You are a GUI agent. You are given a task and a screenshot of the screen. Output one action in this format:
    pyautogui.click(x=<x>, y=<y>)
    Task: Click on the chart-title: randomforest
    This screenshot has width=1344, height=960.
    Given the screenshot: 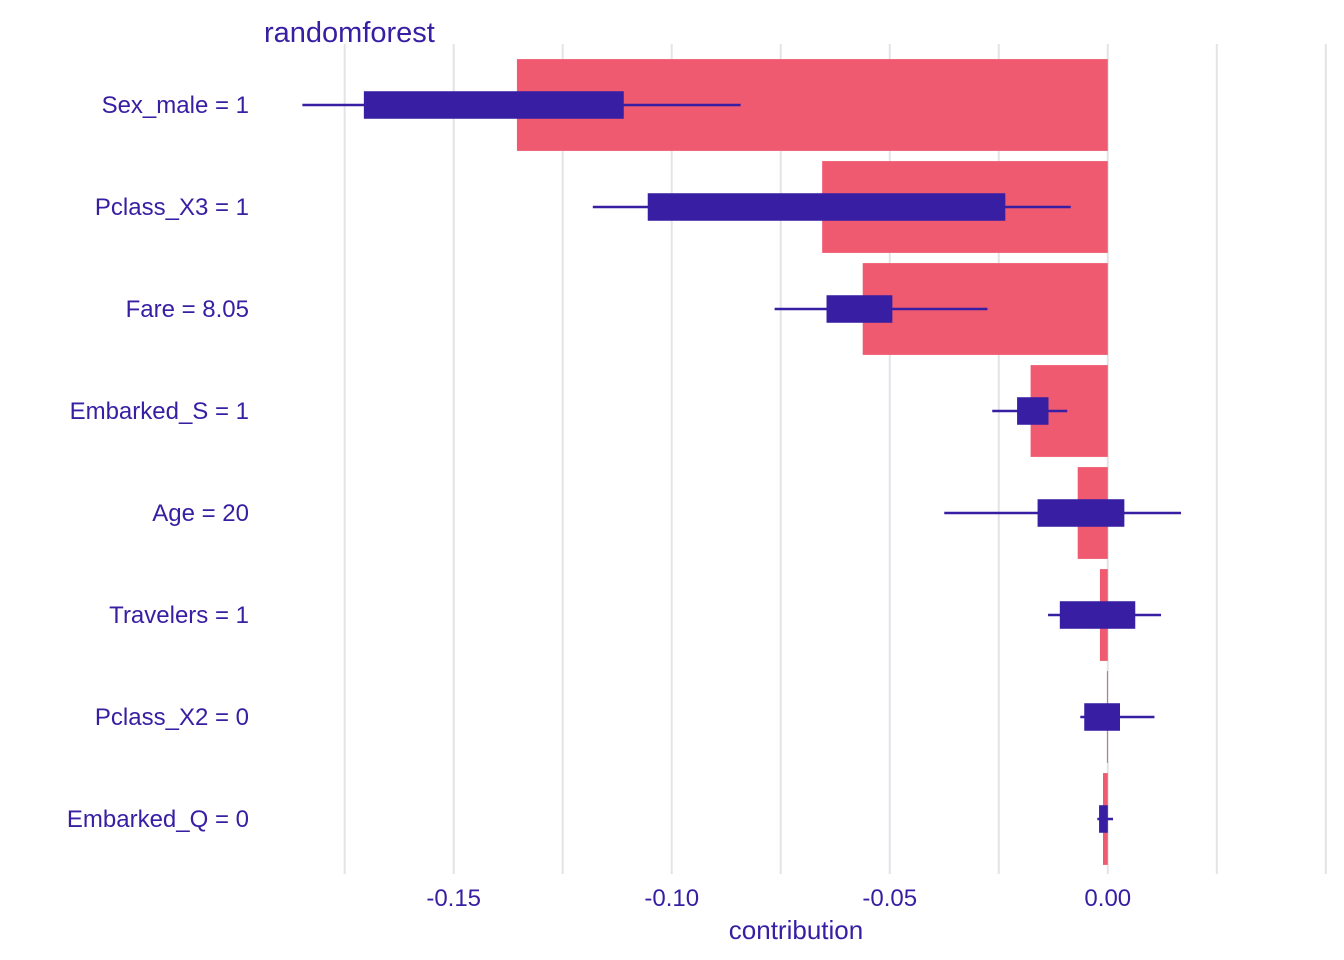 What is the action you would take?
    pyautogui.click(x=349, y=33)
    